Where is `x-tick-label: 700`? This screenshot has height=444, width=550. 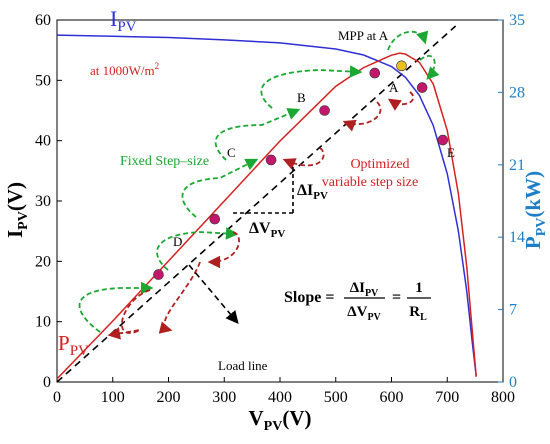 x-tick-label: 700 is located at coordinates (447, 397).